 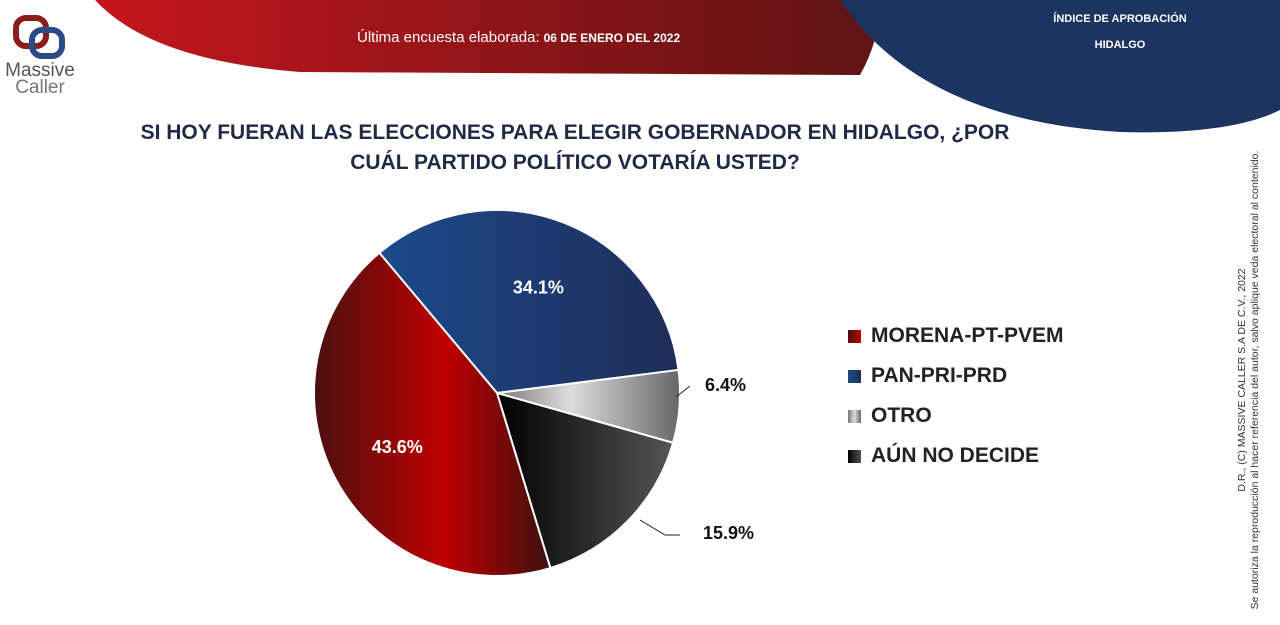 I want to click on legend-item: MORENA-PT-PVEM, so click(x=956, y=336).